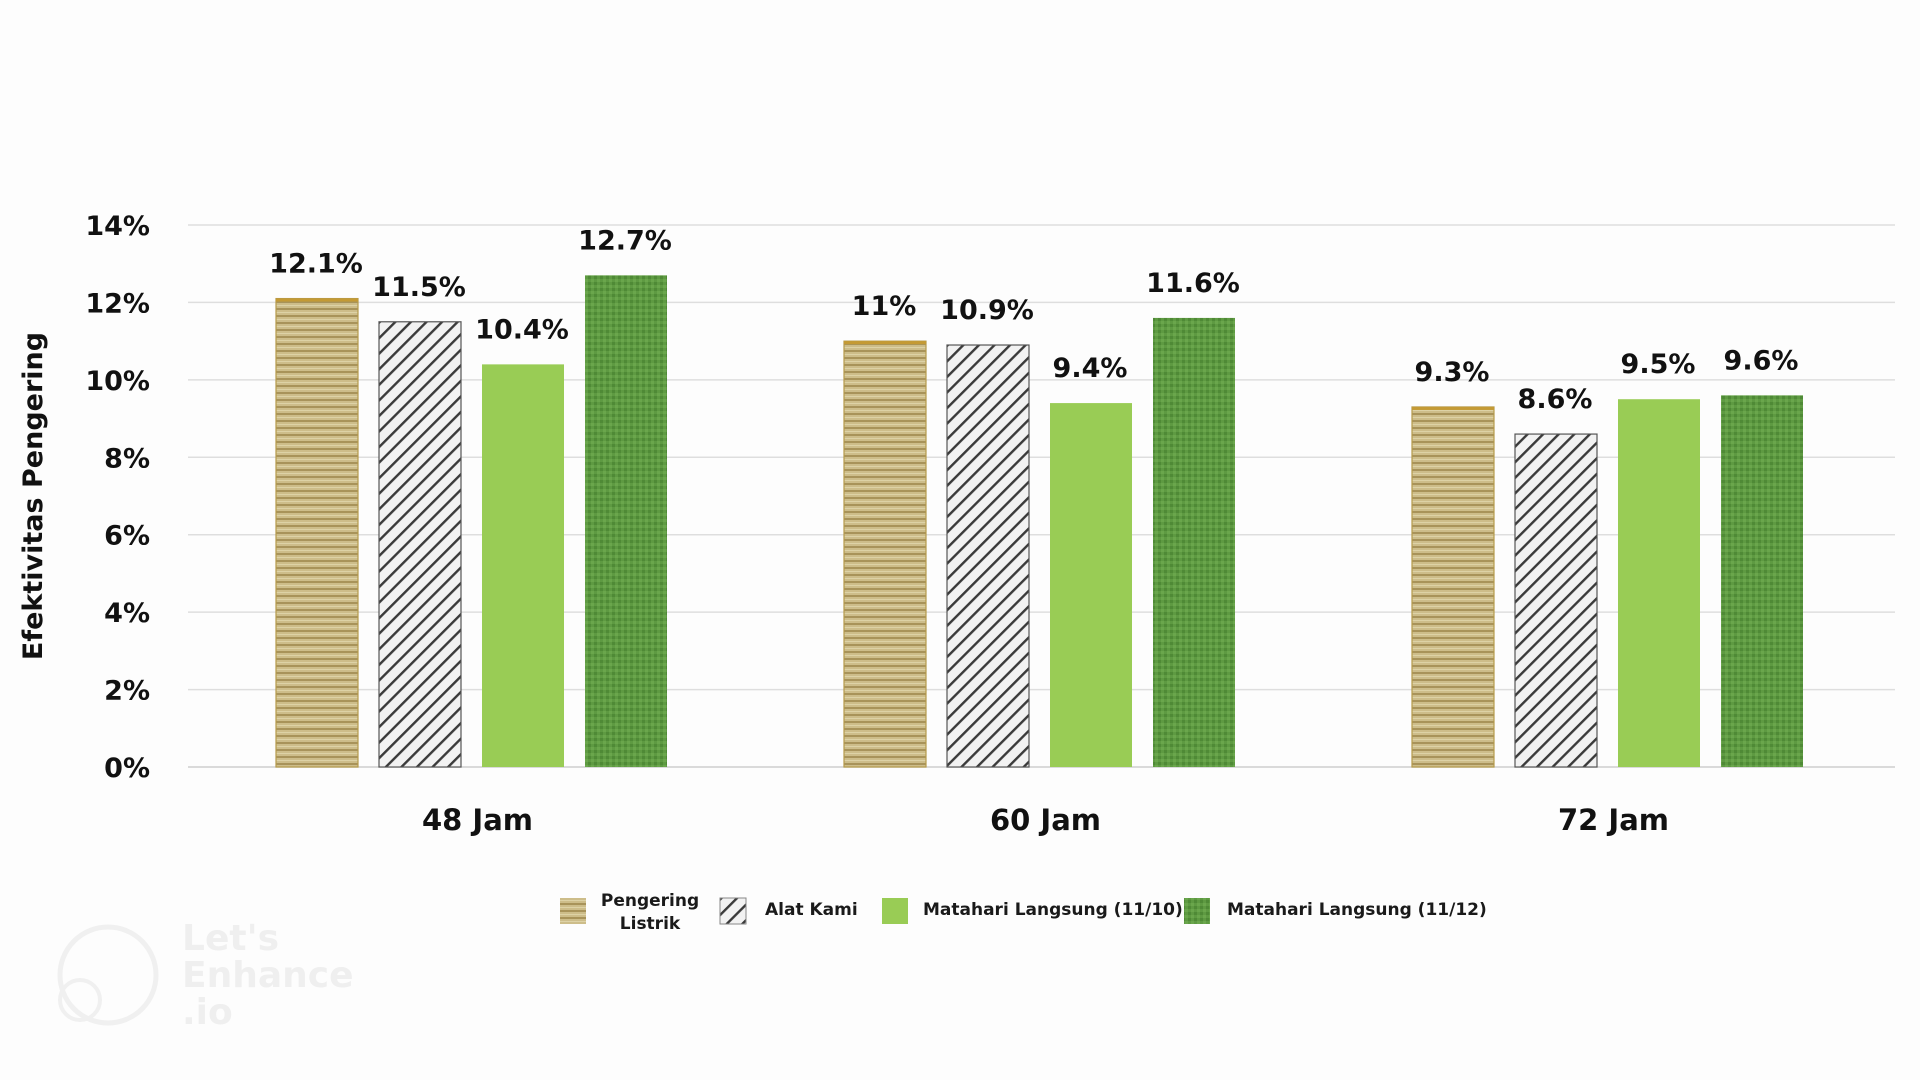 Image resolution: width=1920 pixels, height=1080 pixels. I want to click on y-axis-ticks: 0% 2% 4% 6% 8% 10% 12% 14%, so click(117, 497).